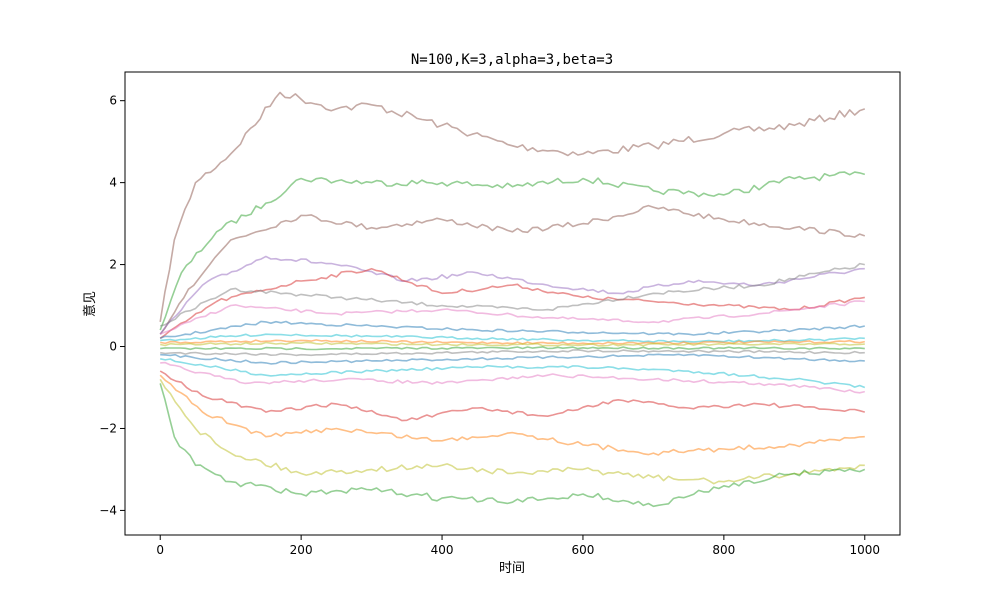  I want to click on x-tick-label: 200, so click(301, 550).